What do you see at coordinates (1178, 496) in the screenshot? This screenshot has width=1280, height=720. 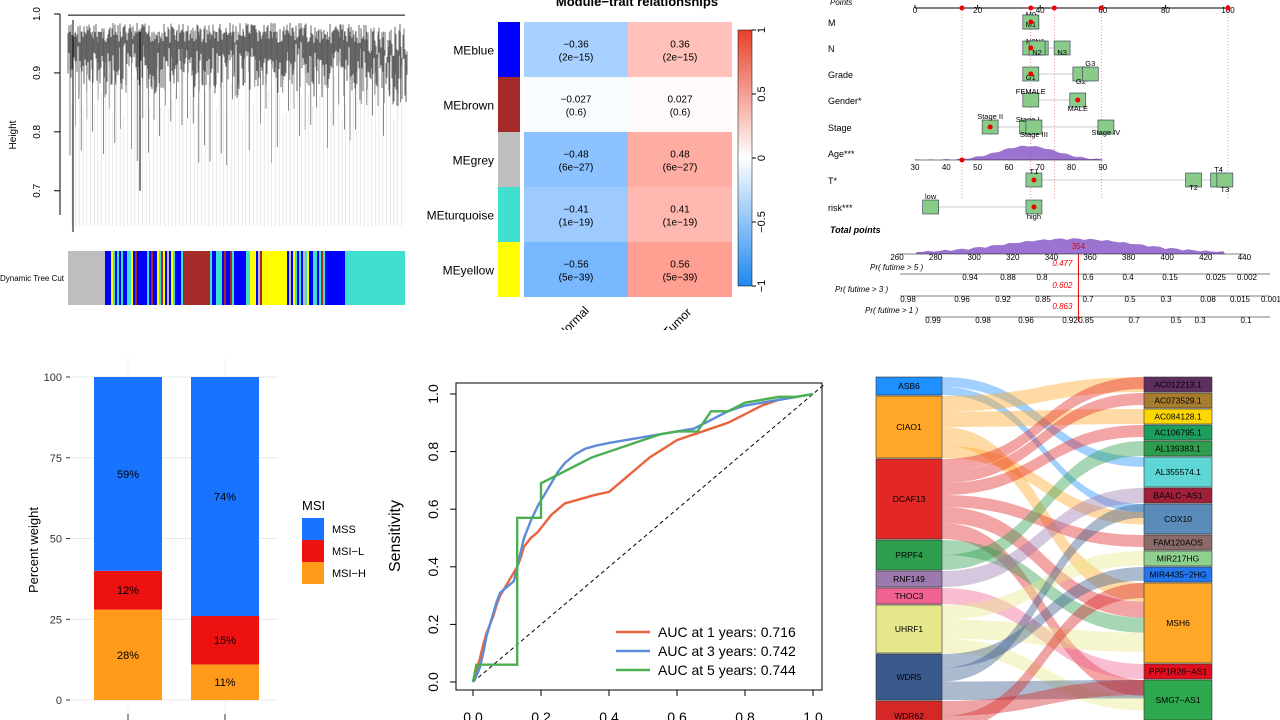 I see `sankey-right-label: BAALC−AS1` at bounding box center [1178, 496].